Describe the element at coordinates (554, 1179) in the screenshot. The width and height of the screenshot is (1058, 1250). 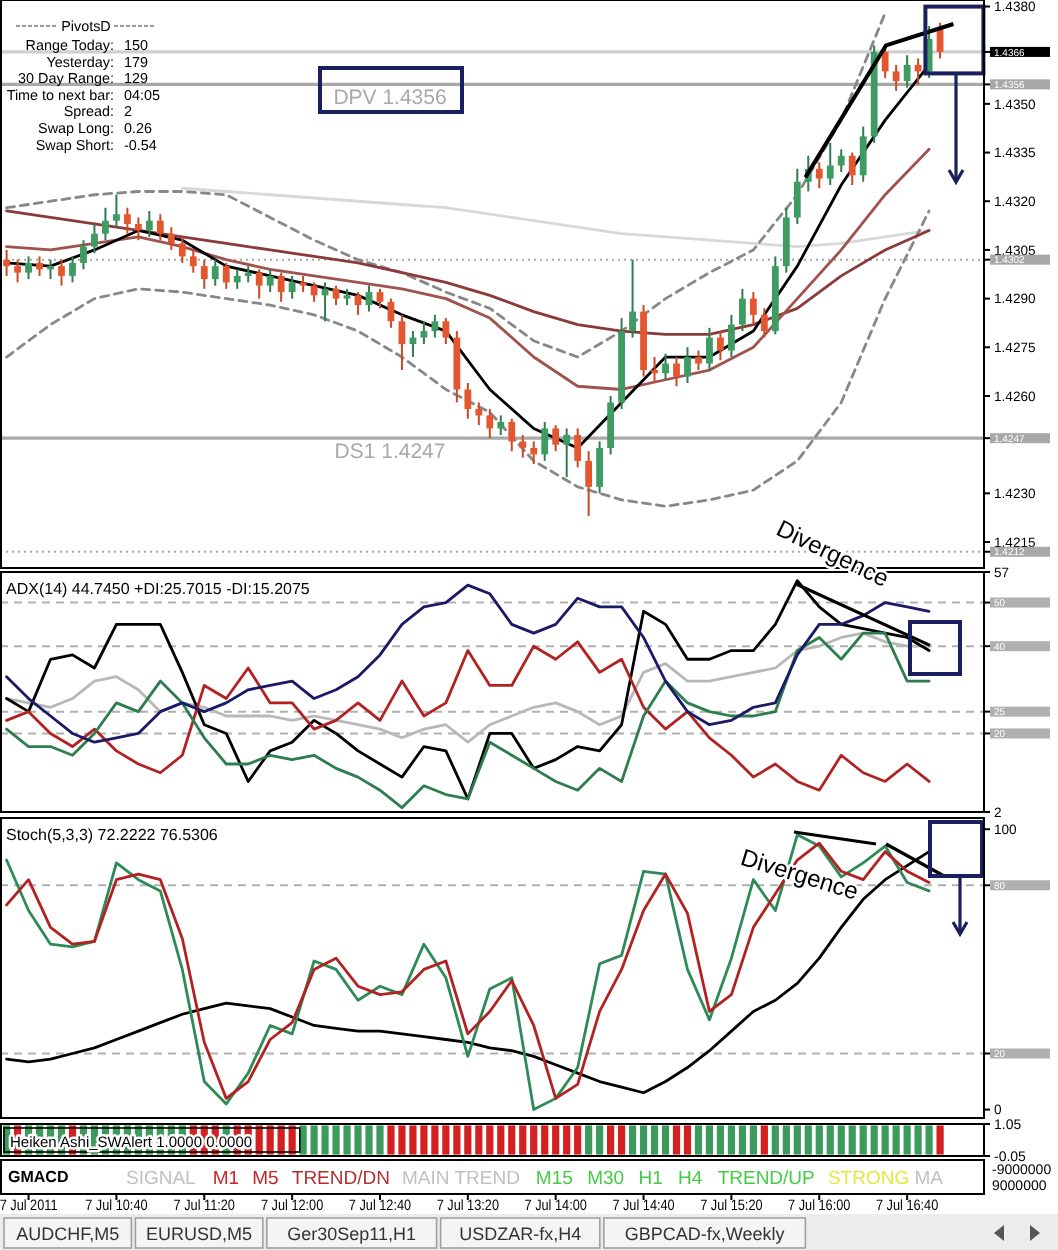
I see `category-label: M15` at that location.